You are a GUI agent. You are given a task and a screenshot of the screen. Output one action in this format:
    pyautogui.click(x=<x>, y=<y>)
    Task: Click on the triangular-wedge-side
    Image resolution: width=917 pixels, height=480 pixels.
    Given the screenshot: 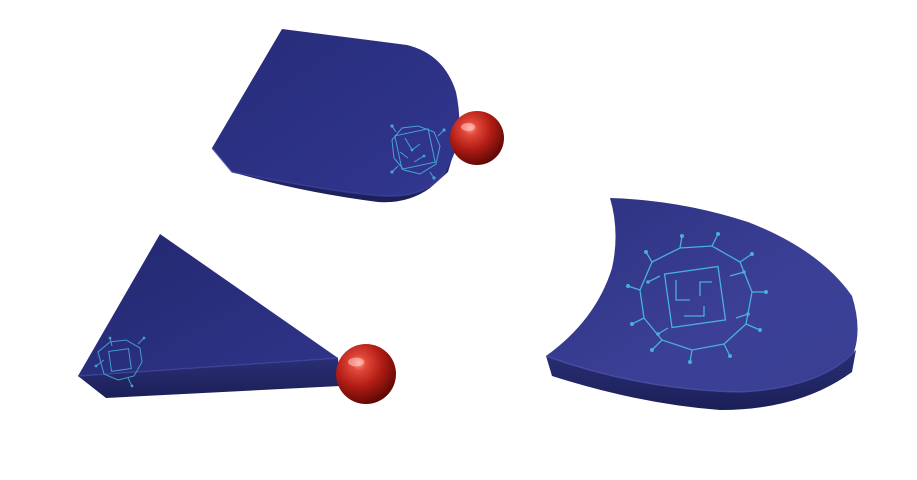 What is the action you would take?
    pyautogui.click(x=209, y=378)
    